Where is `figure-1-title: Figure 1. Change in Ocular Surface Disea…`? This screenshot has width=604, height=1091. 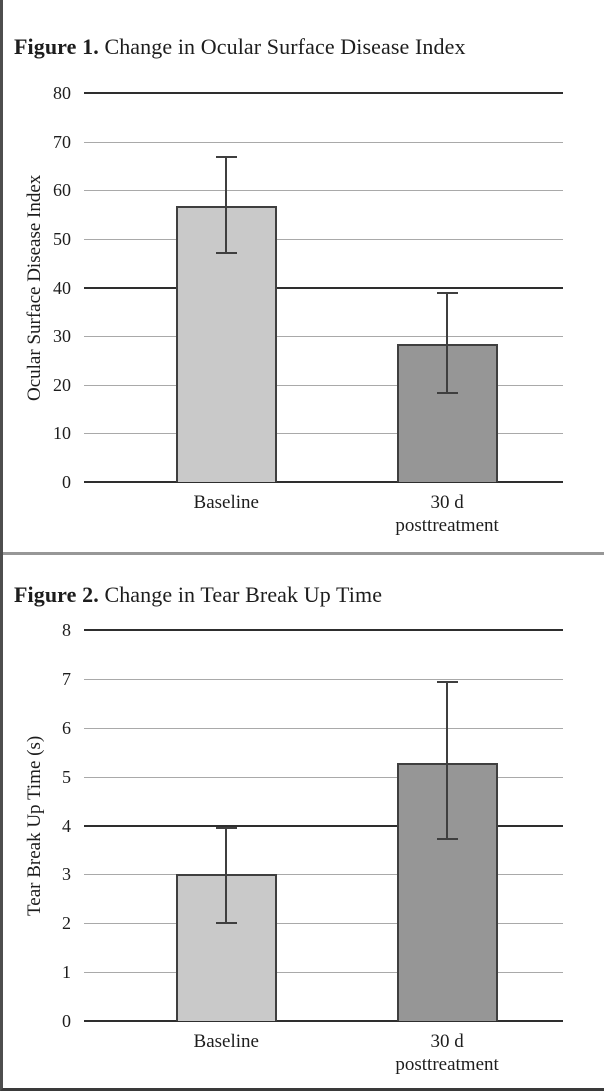 figure-1-title: Figure 1. Change in Ocular Surface Disea… is located at coordinates (240, 47).